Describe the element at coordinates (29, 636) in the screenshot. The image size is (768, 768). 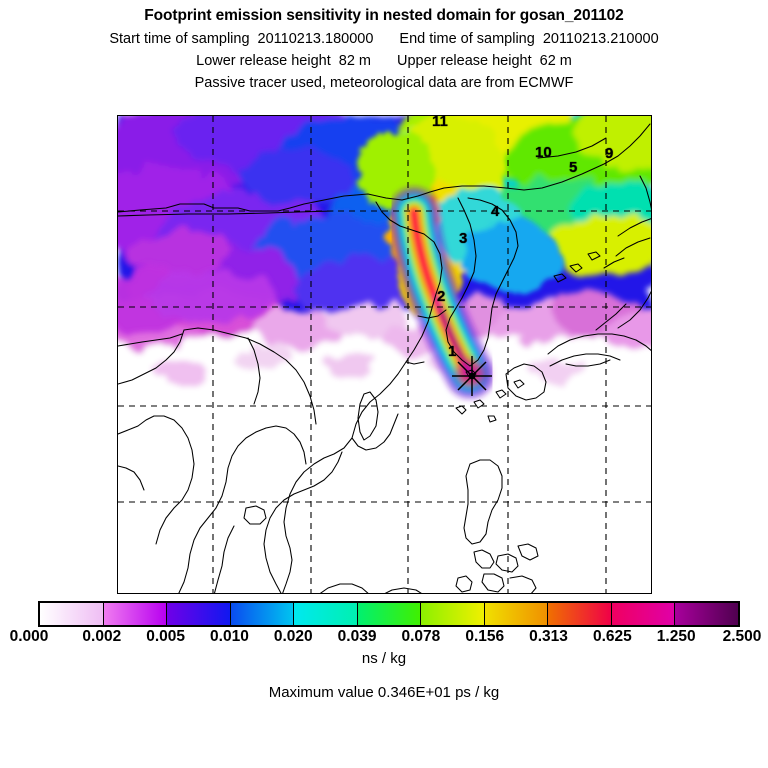
I see `colorbar-tick-0: 0.000` at that location.